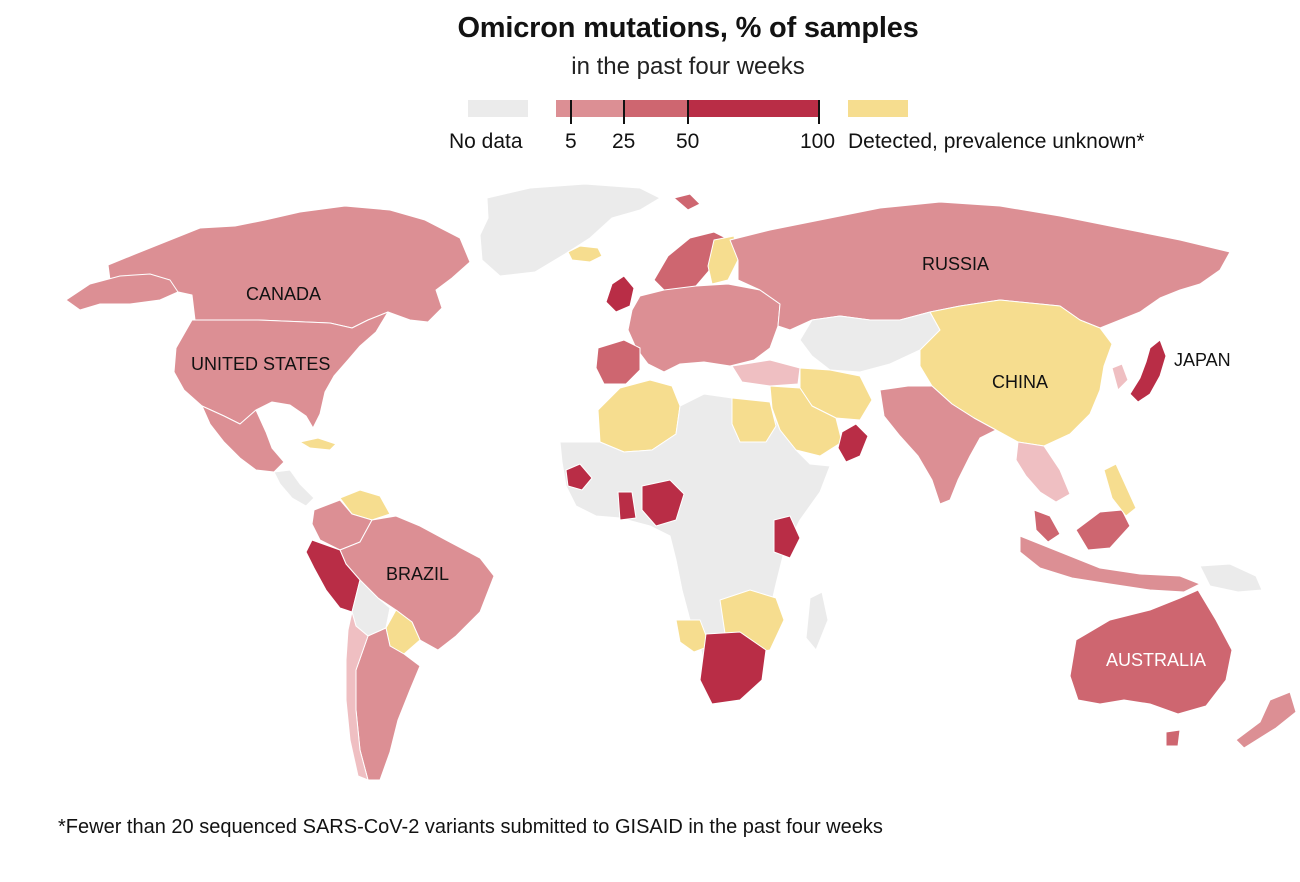 This screenshot has height=882, width=1300. I want to click on region-uk, so click(620, 294).